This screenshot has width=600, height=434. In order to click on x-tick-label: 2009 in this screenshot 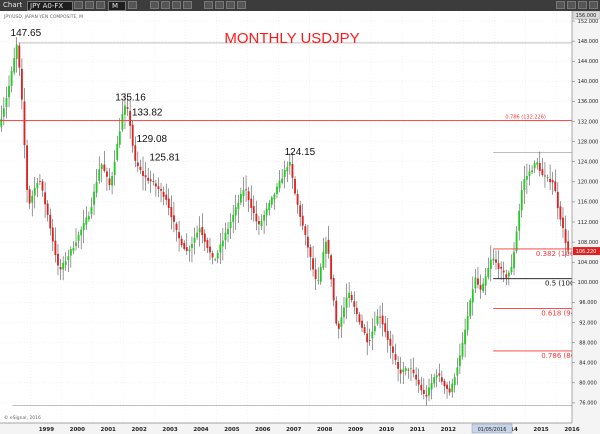, I will do `click(355, 430)`.